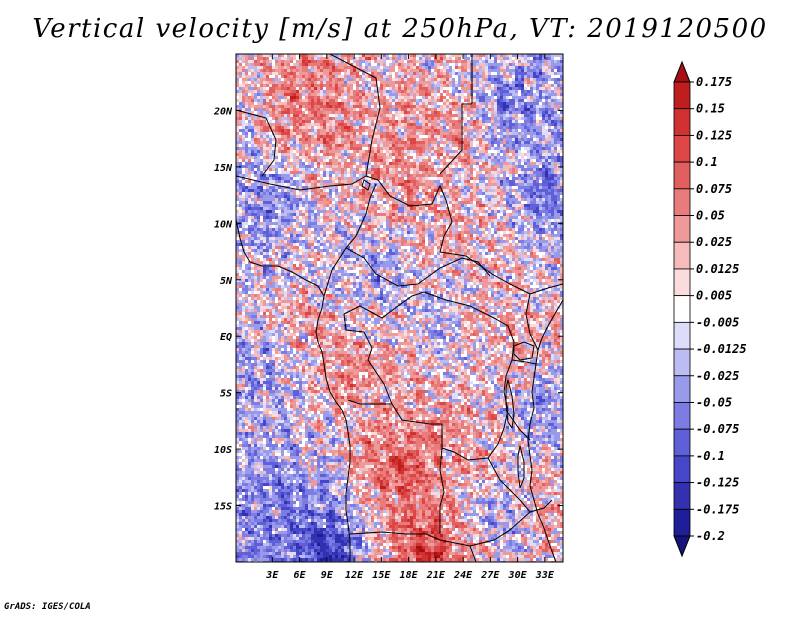  I want to click on x-tick-label: 30E, so click(518, 575).